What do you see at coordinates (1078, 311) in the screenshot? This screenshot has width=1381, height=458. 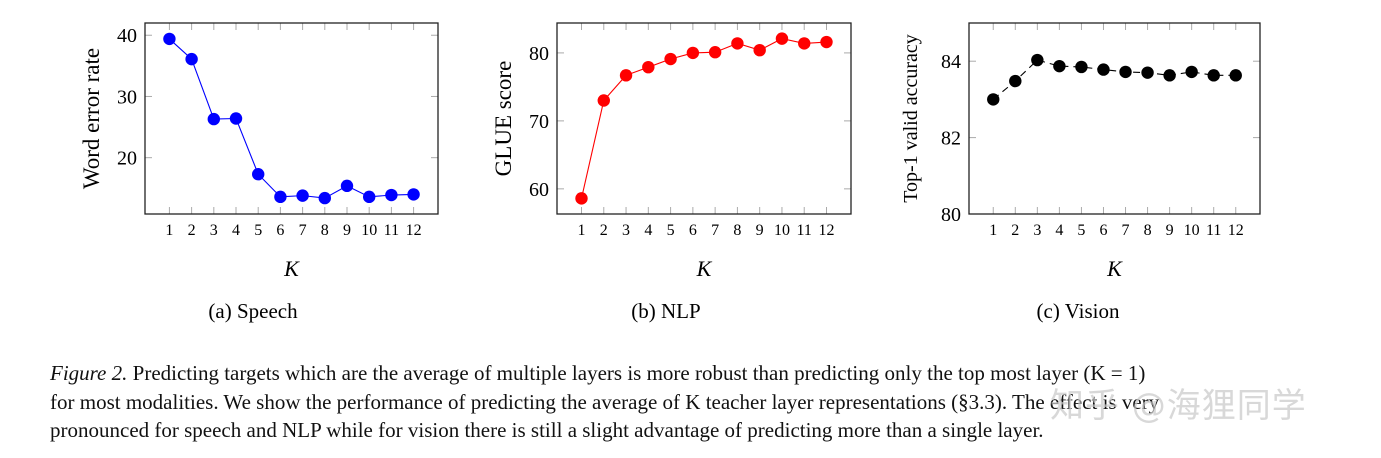 I see `subcaption: (c) Vision` at bounding box center [1078, 311].